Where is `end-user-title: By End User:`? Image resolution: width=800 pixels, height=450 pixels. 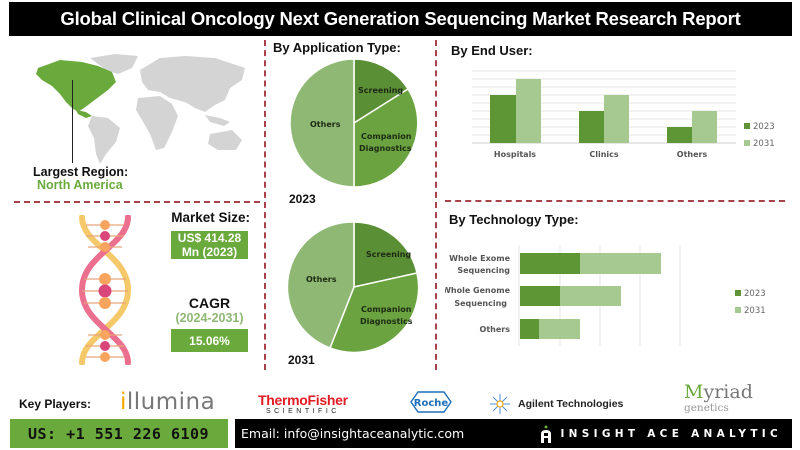
end-user-title: By End User: is located at coordinates (492, 50).